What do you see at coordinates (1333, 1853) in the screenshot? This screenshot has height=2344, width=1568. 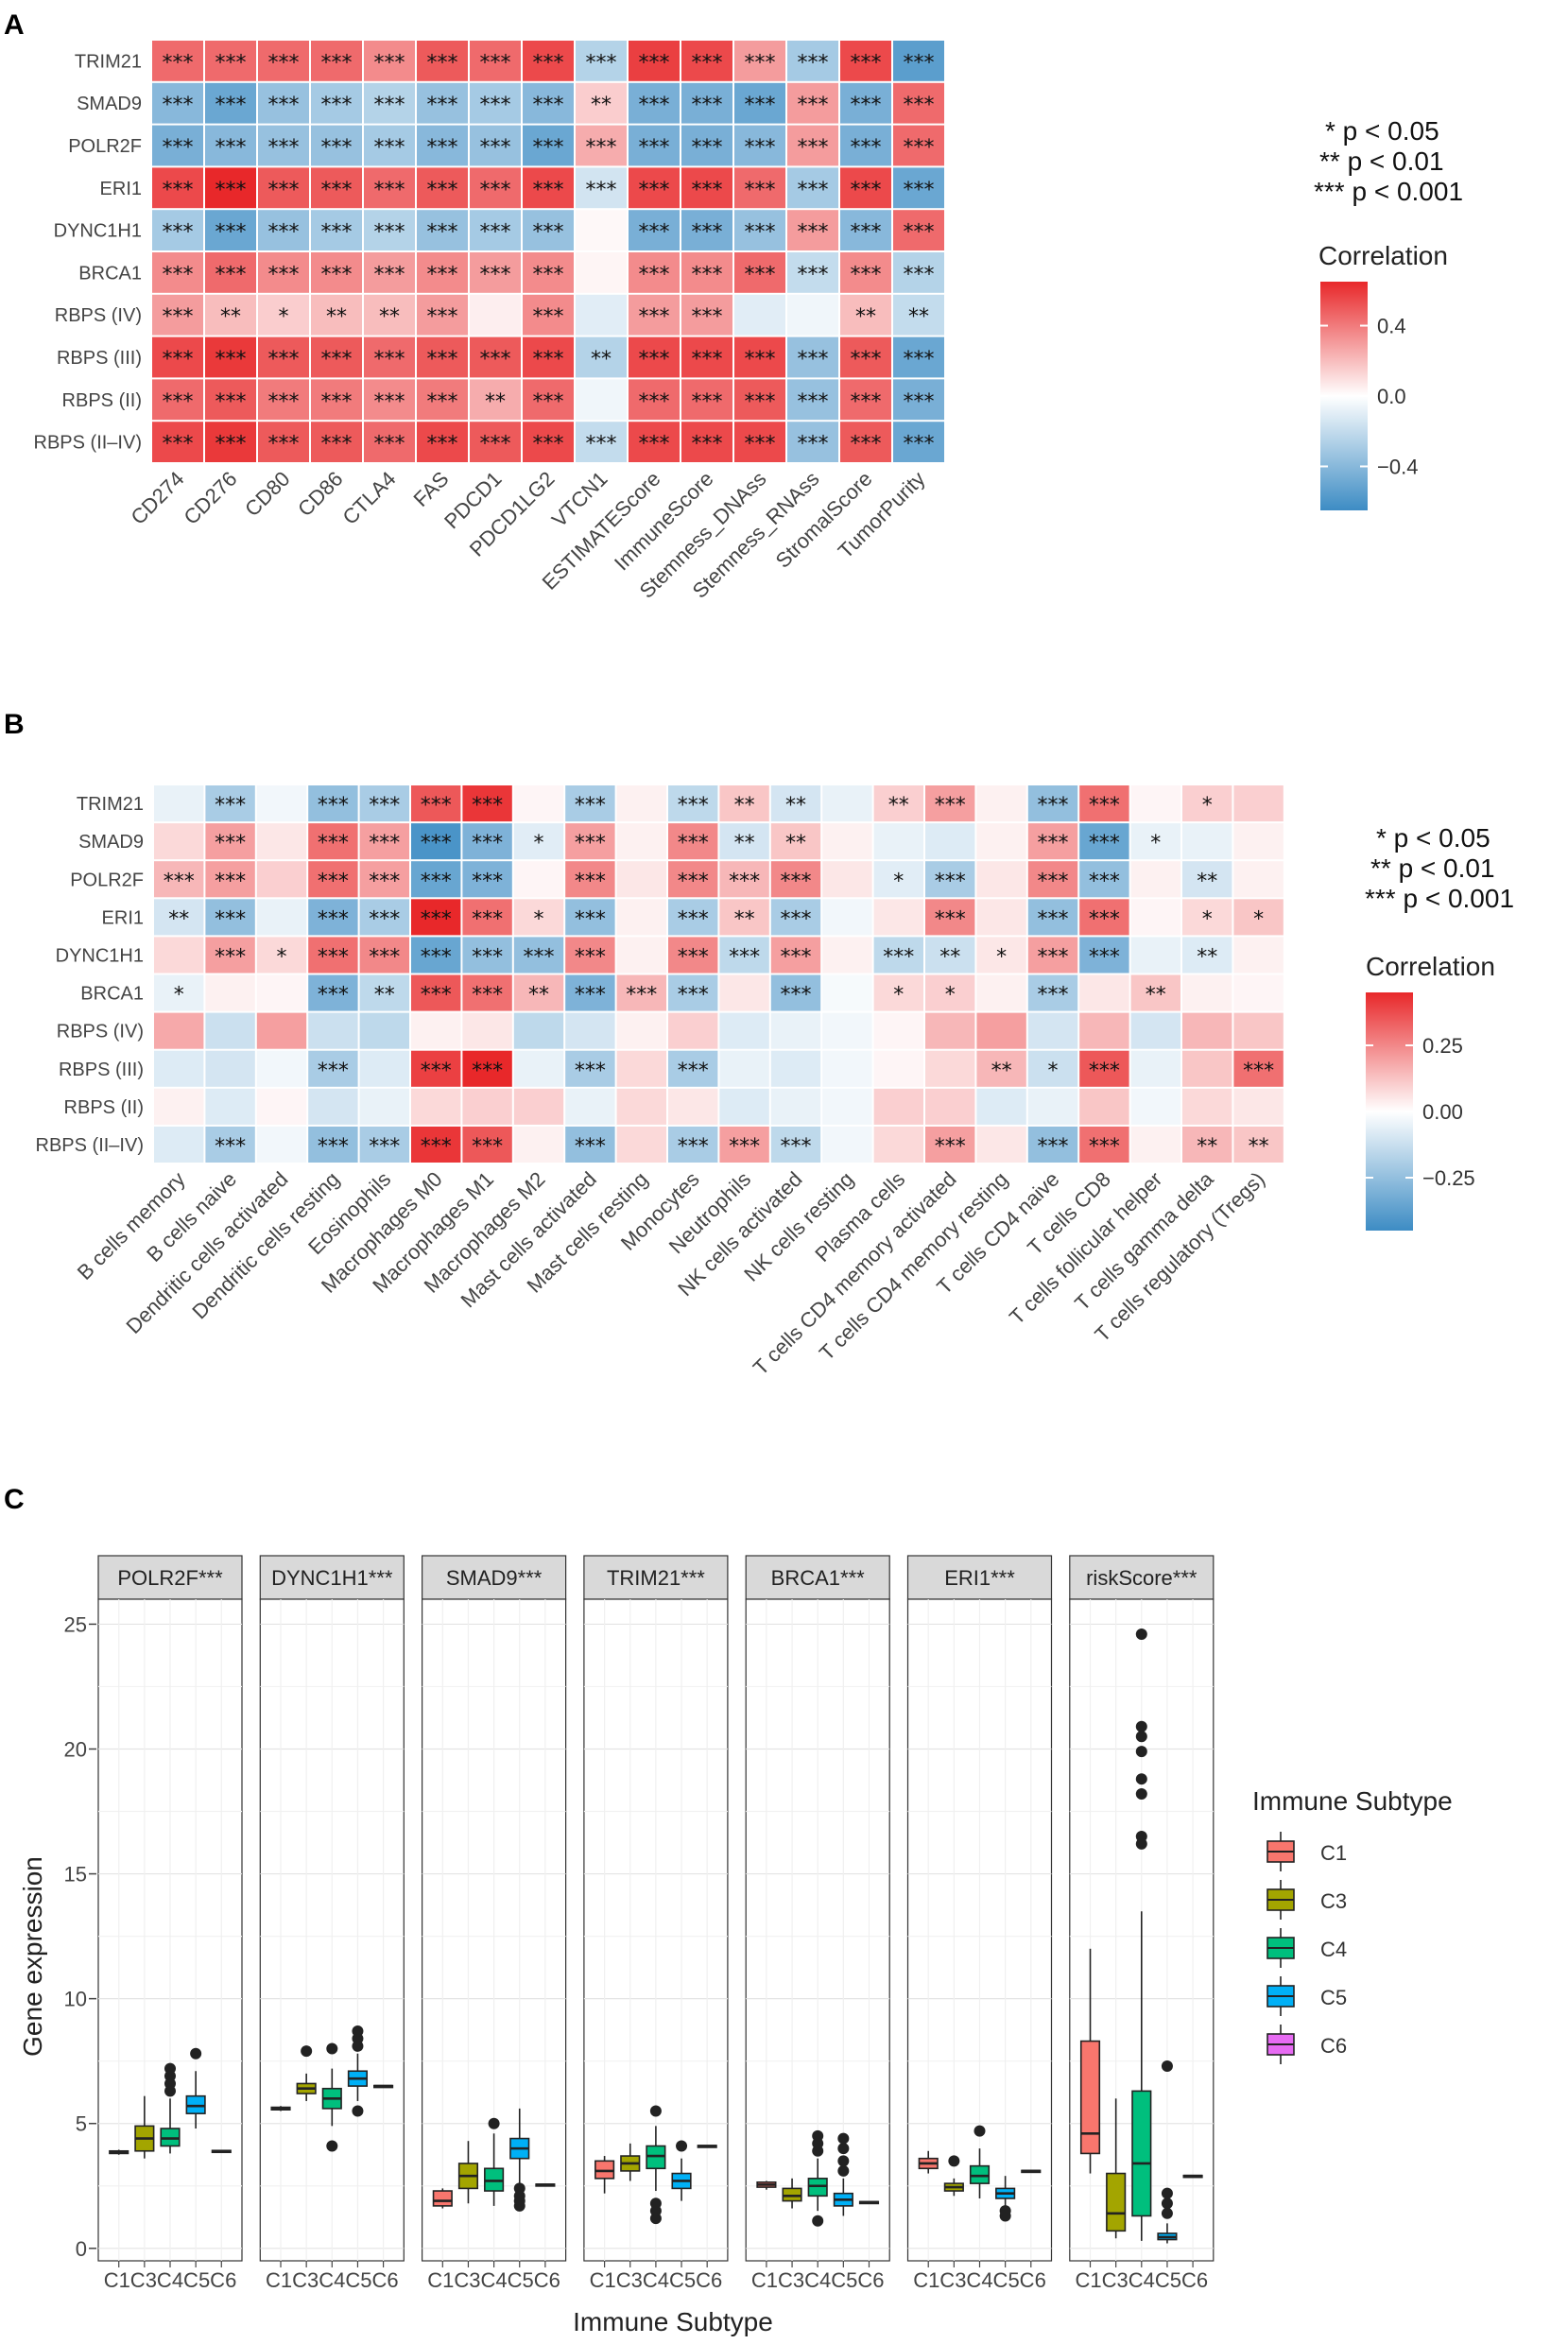 I see `legend-entry-label: C1` at bounding box center [1333, 1853].